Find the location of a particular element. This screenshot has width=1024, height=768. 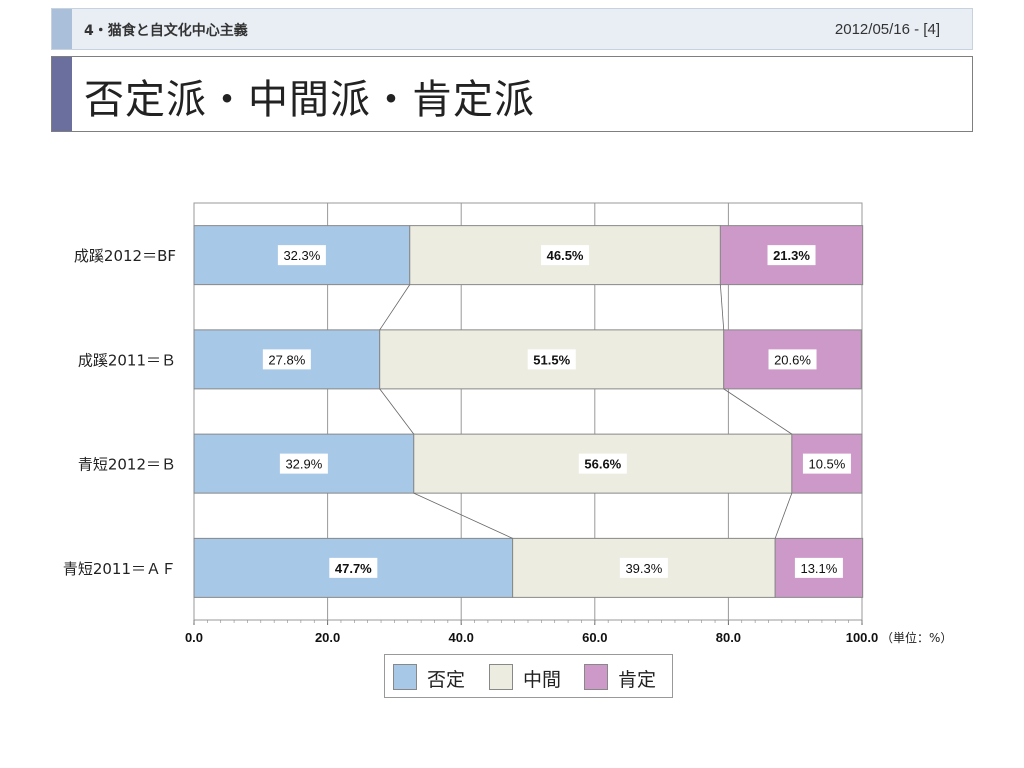

data-label: 39.3% is located at coordinates (643, 568).